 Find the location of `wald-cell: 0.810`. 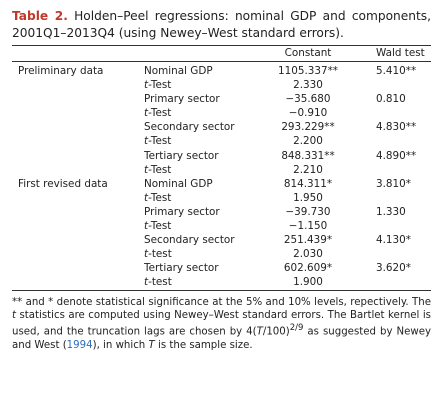

wald-cell: 0.810 is located at coordinates (391, 99).